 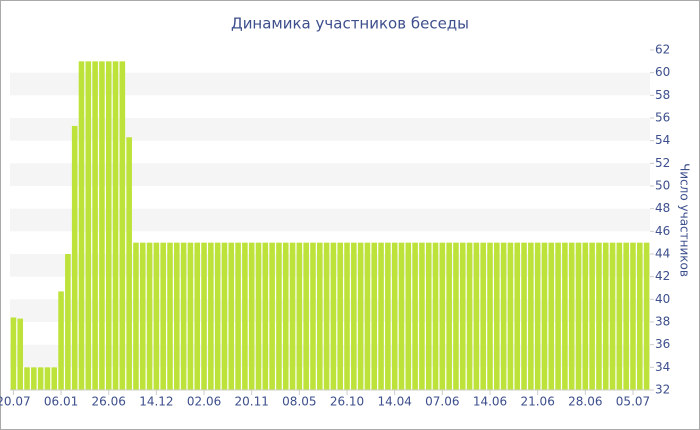 What do you see at coordinates (662, 208) in the screenshot?
I see `y-tick-label: 48` at bounding box center [662, 208].